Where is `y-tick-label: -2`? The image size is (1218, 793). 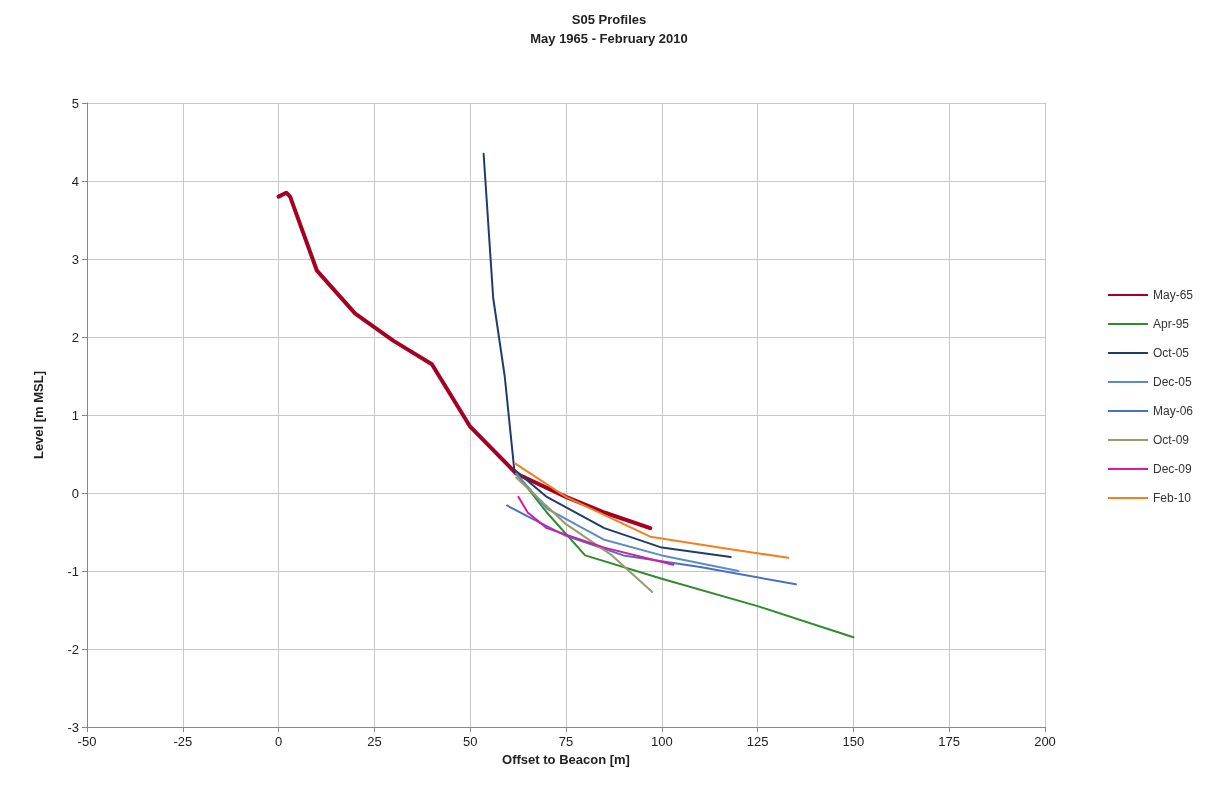
y-tick-label: -2 is located at coordinates (73, 649).